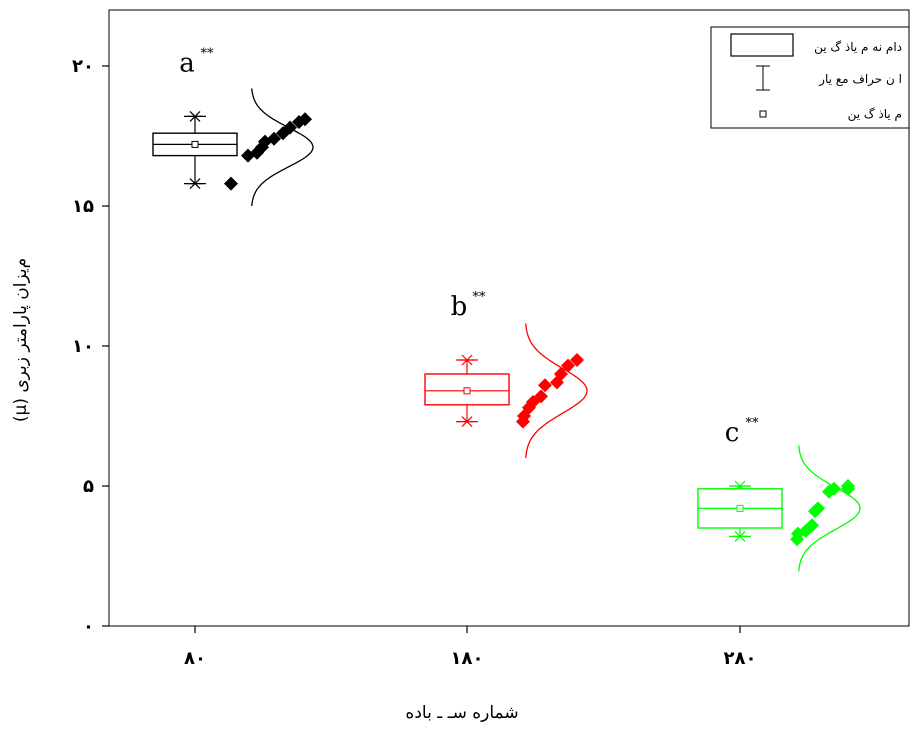 The width and height of the screenshot is (921, 729). What do you see at coordinates (21, 340) in the screenshot?
I see `y-axis-title: (μ) م‌یزان پارامتر زبری` at bounding box center [21, 340].